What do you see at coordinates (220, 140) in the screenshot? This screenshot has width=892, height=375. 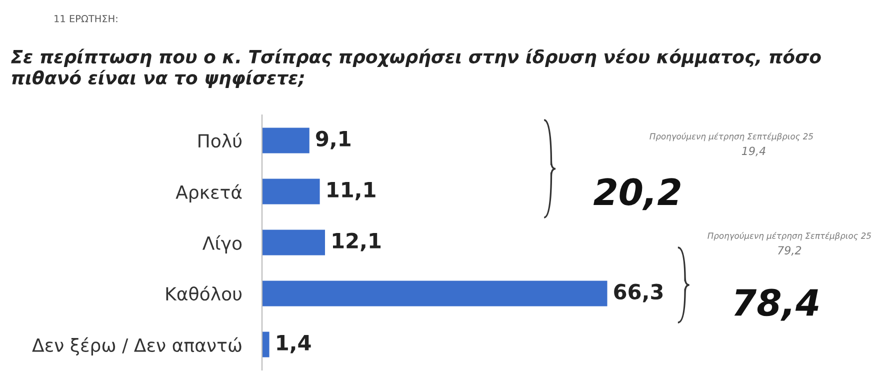 I see `y-tick-label: Πολύ` at bounding box center [220, 140].